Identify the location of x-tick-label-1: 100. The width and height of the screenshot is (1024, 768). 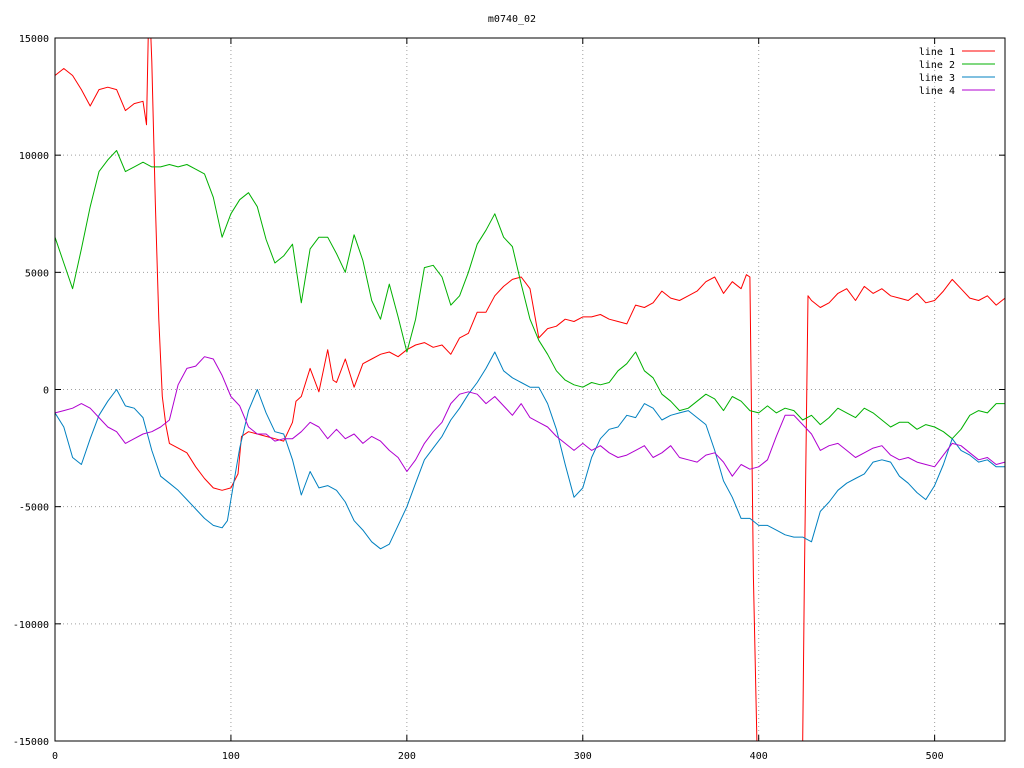
(231, 756).